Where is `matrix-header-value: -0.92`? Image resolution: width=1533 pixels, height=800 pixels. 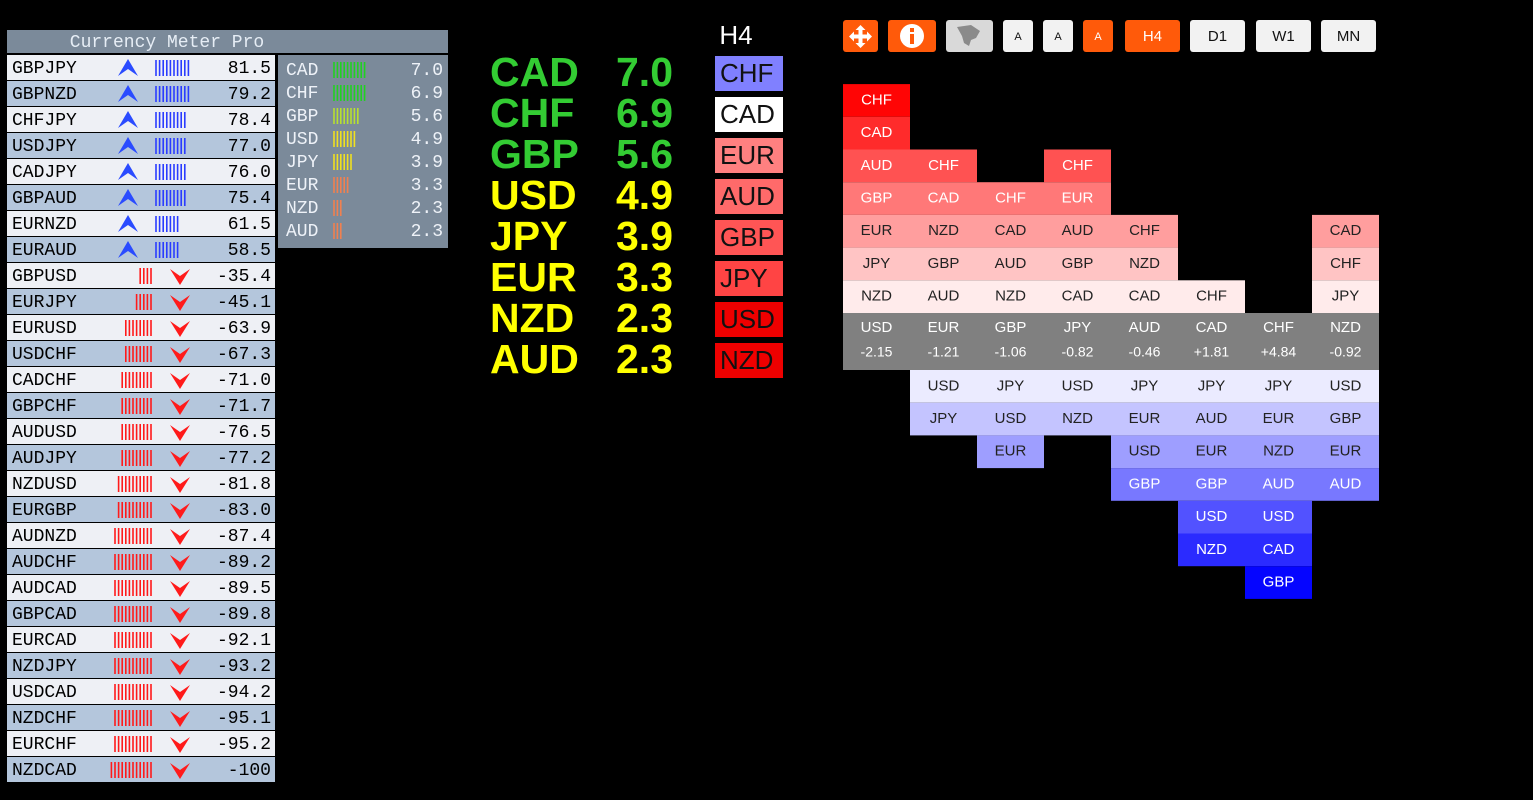
matrix-header-value: -0.92 is located at coordinates (1346, 352).